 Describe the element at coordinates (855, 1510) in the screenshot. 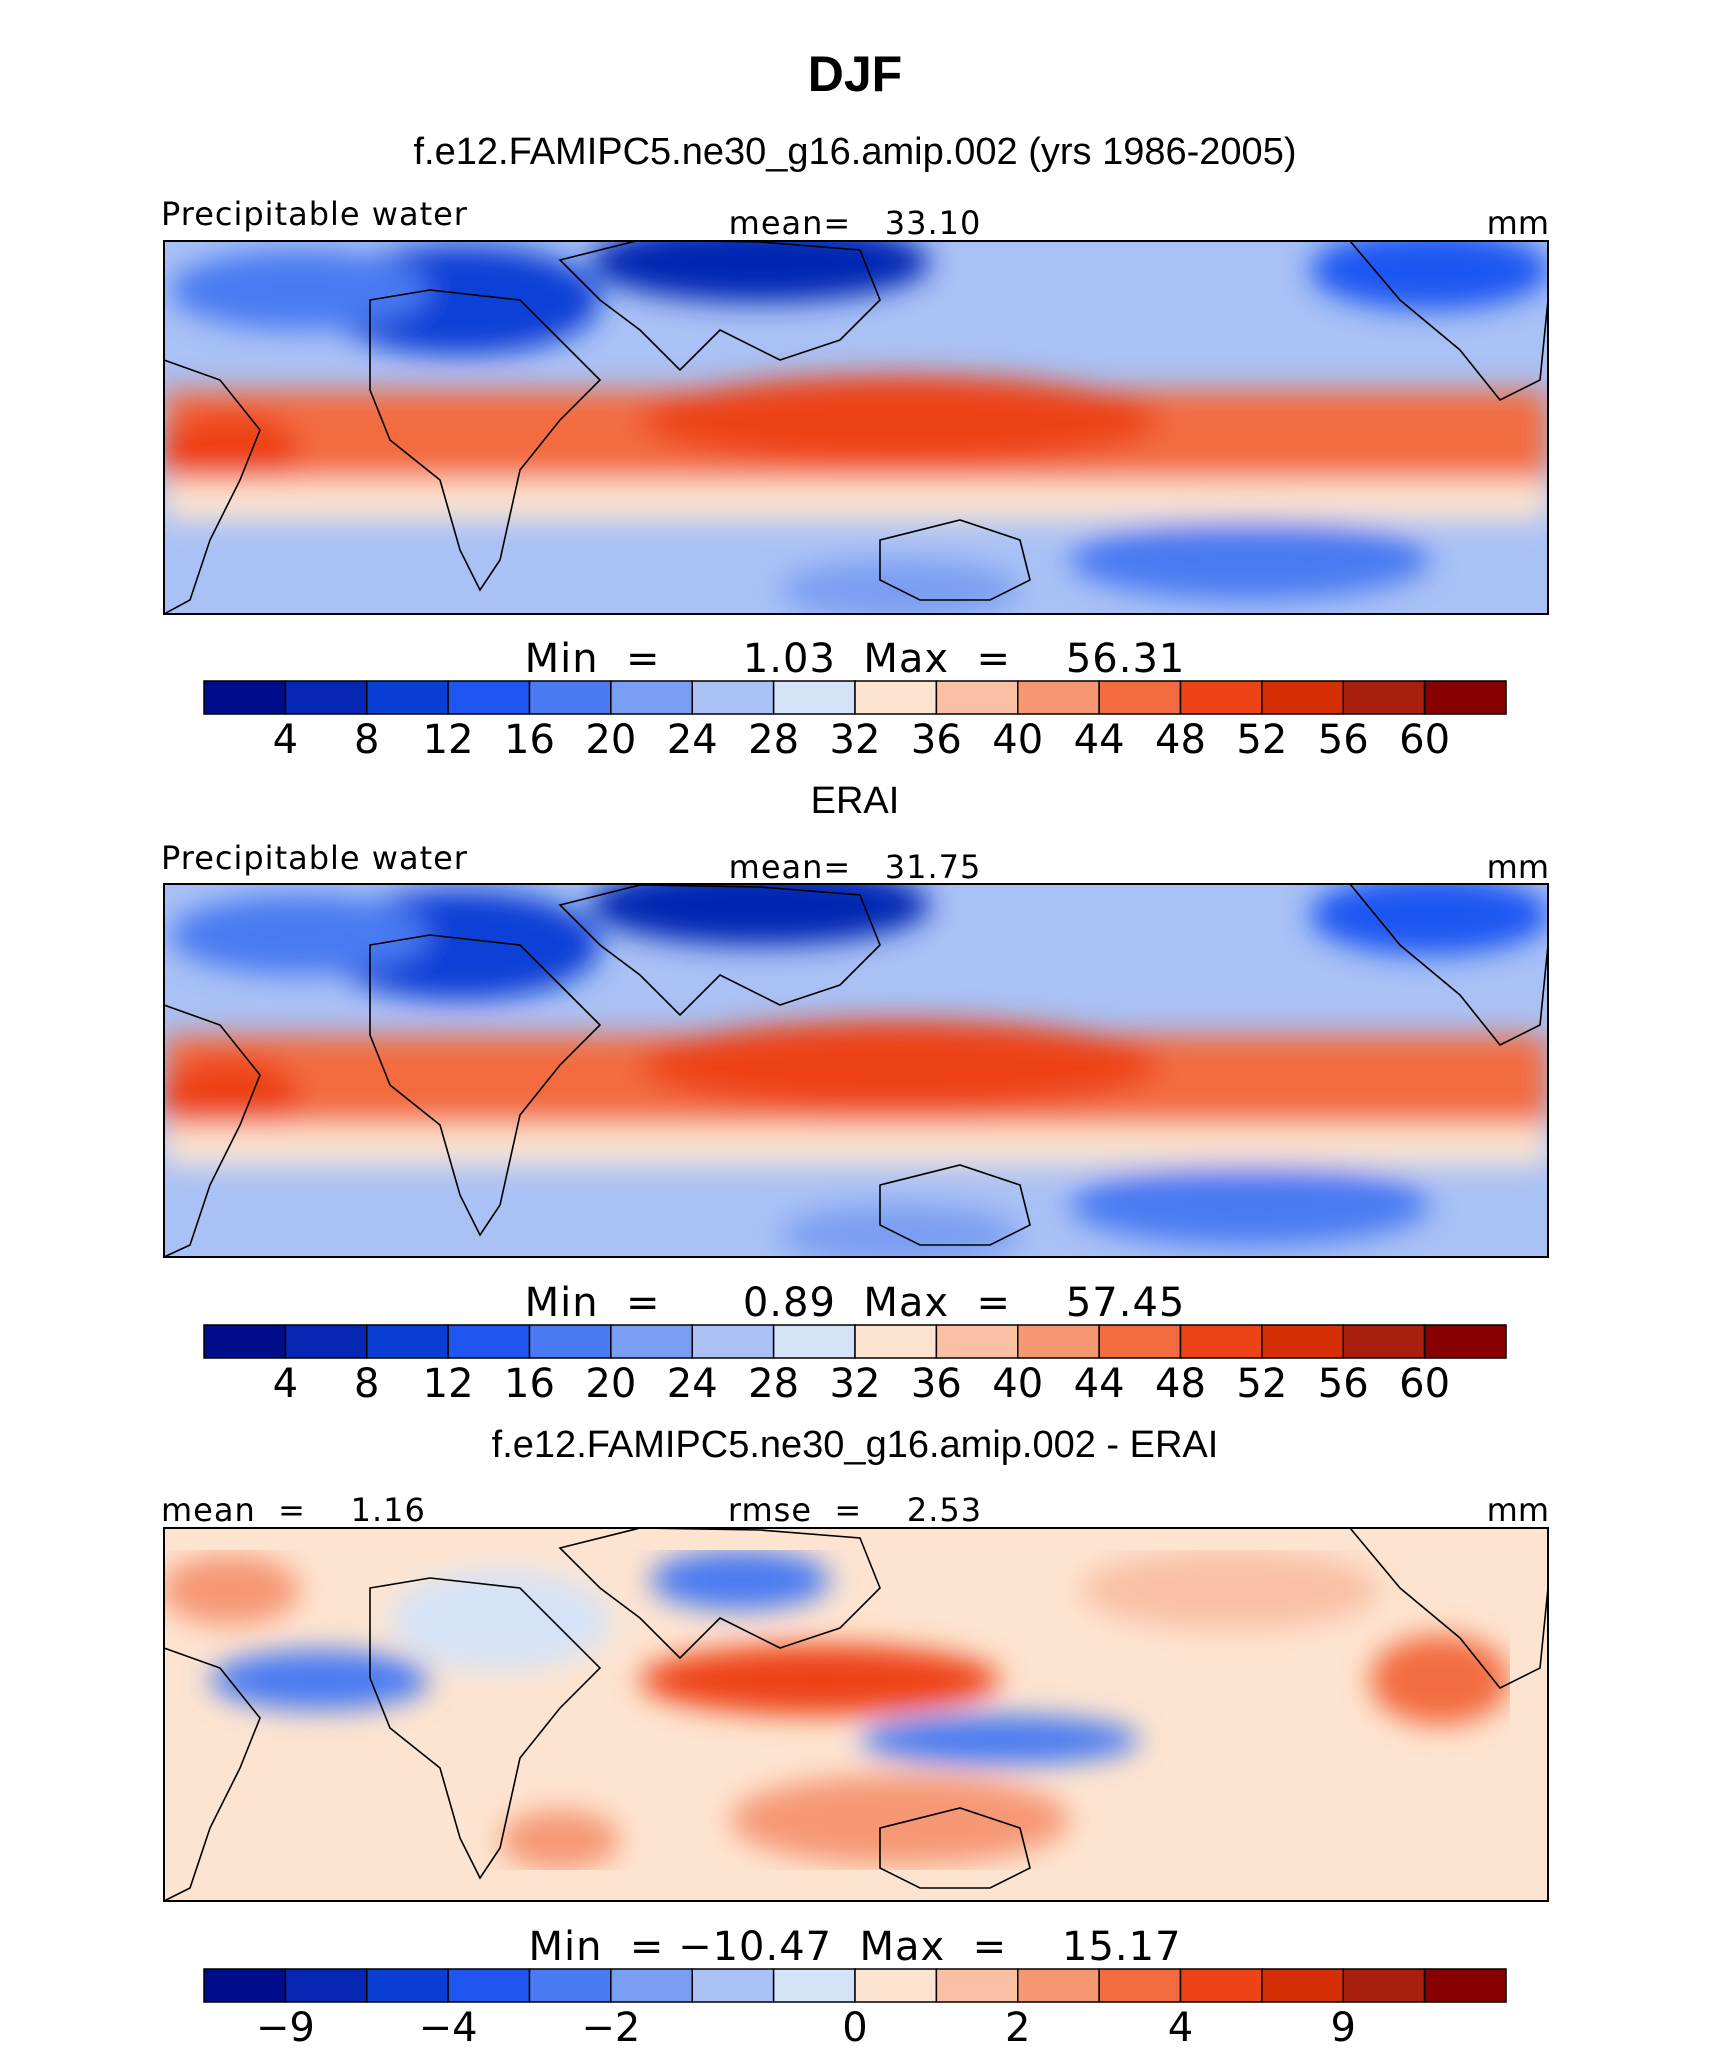

I see `rmse-label: rmse = 2.53` at that location.